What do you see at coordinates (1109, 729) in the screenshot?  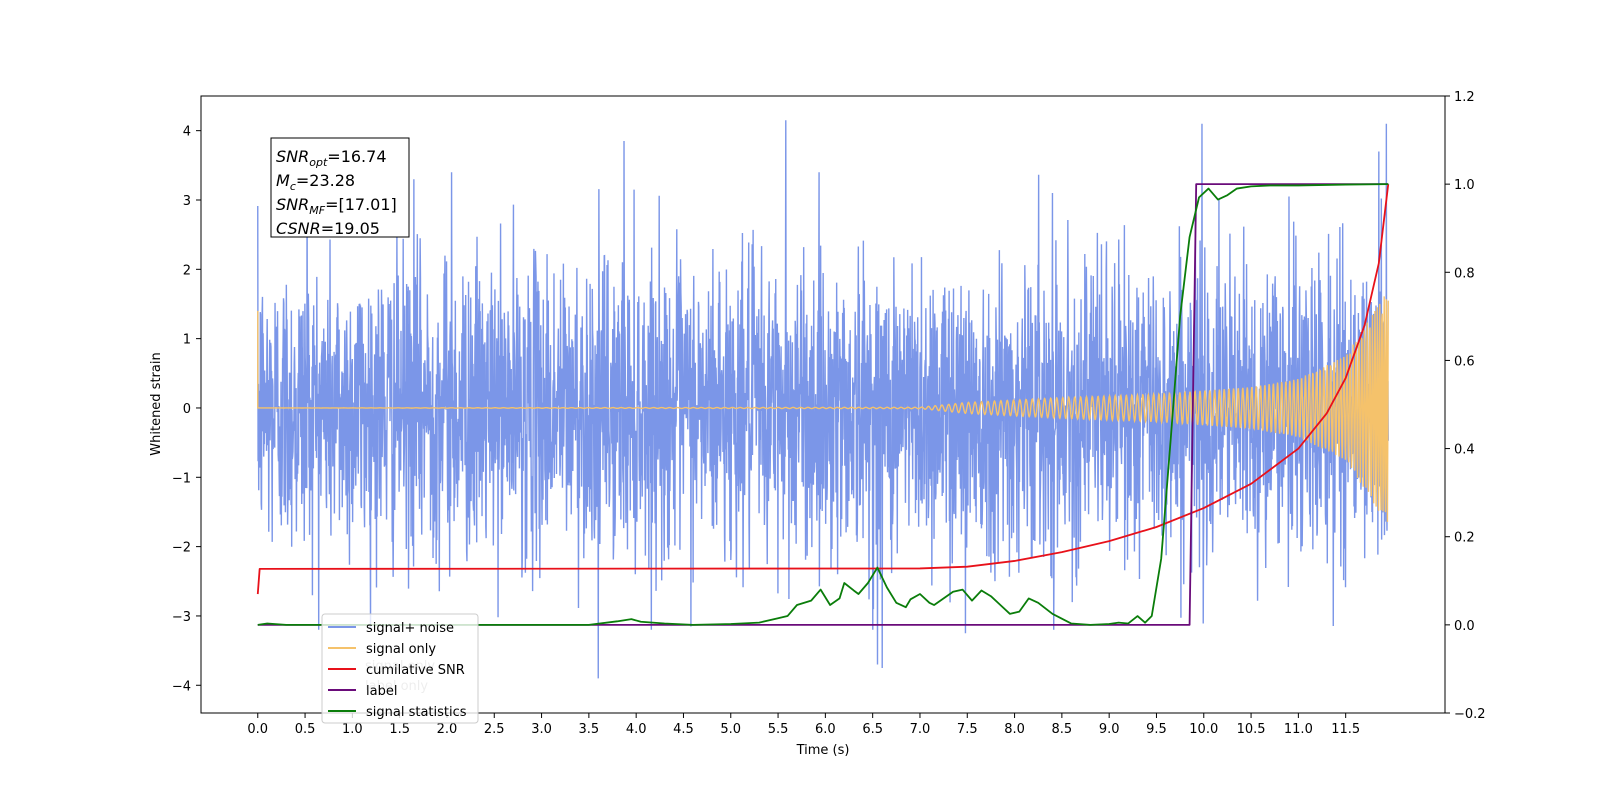 I see `x-tick-label: 9.0` at bounding box center [1109, 729].